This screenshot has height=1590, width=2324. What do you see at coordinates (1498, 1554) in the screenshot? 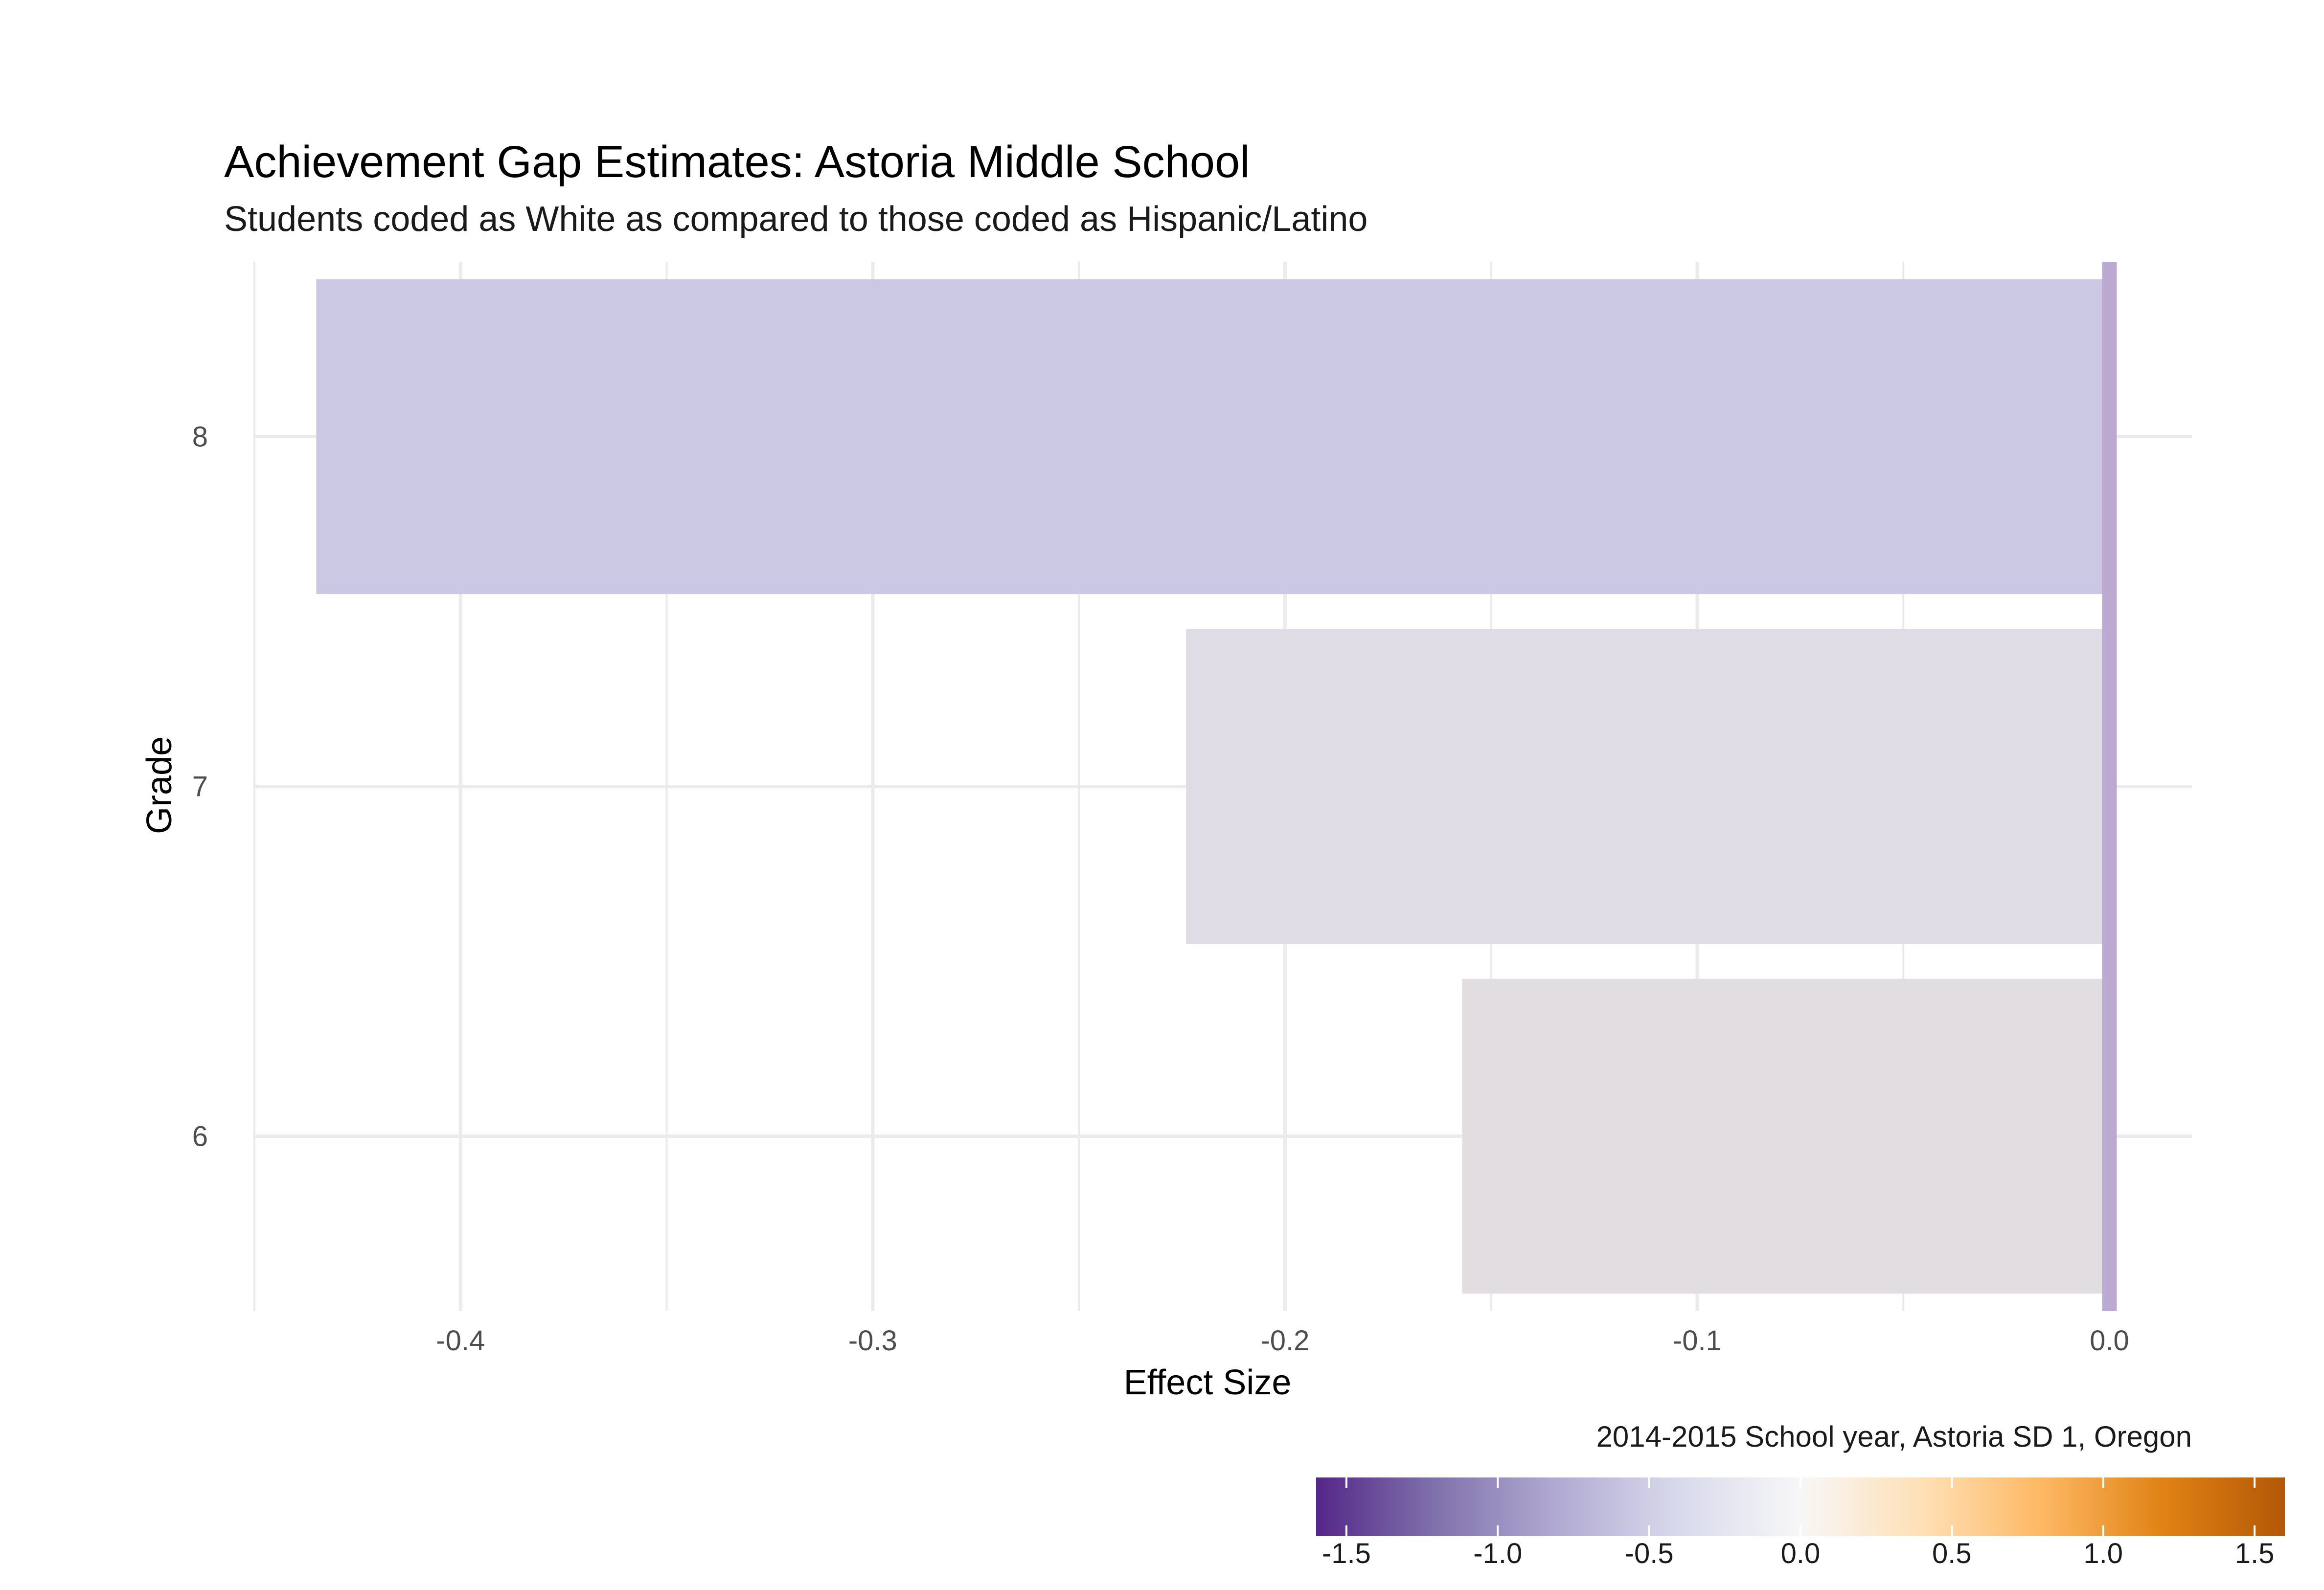
I see `colorbar-tick-label: -1.0` at bounding box center [1498, 1554].